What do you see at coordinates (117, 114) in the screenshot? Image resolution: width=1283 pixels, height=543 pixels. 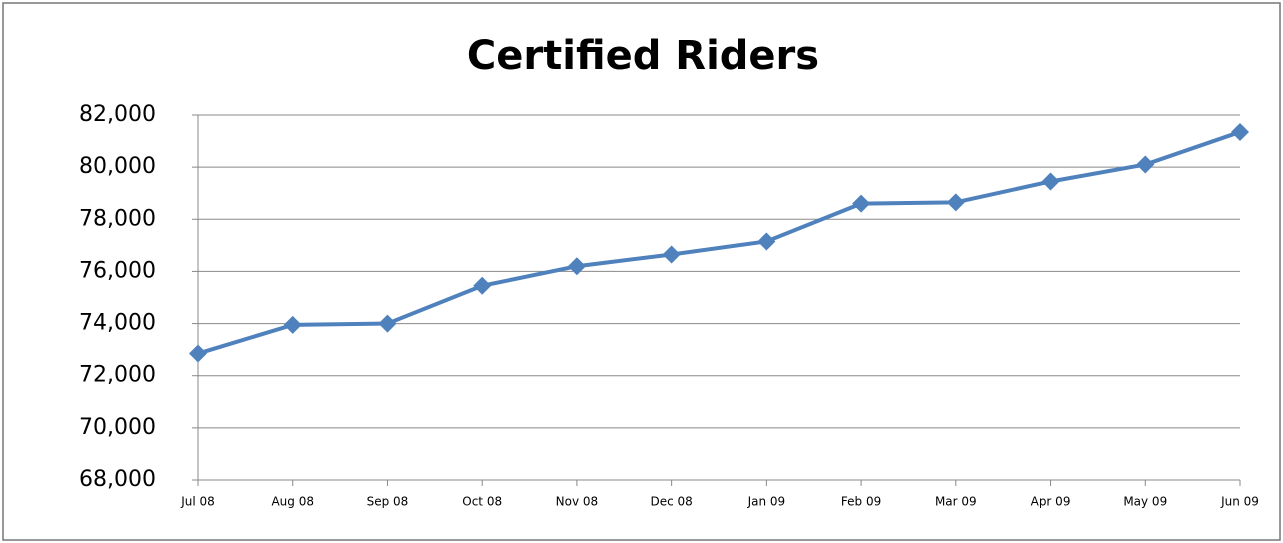 I see `y-tick-label: 82,000` at bounding box center [117, 114].